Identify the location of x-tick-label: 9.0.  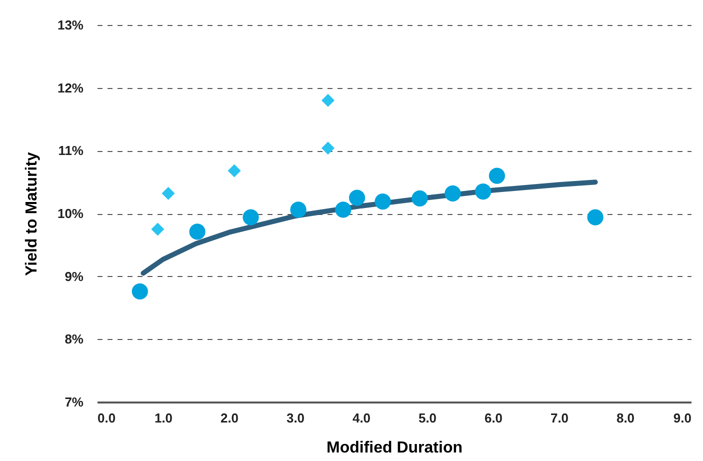
(682, 418).